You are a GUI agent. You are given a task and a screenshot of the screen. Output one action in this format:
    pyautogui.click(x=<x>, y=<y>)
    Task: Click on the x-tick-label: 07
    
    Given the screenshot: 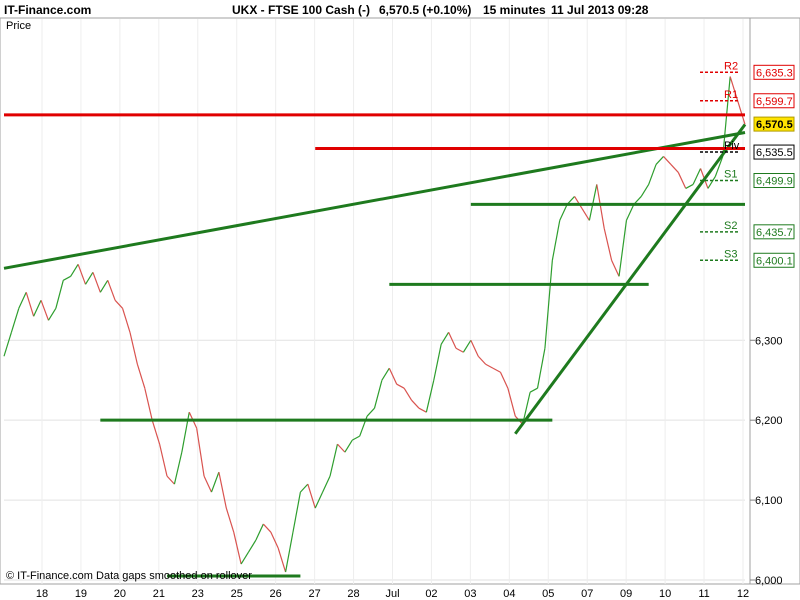 What is the action you would take?
    pyautogui.click(x=587, y=594)
    